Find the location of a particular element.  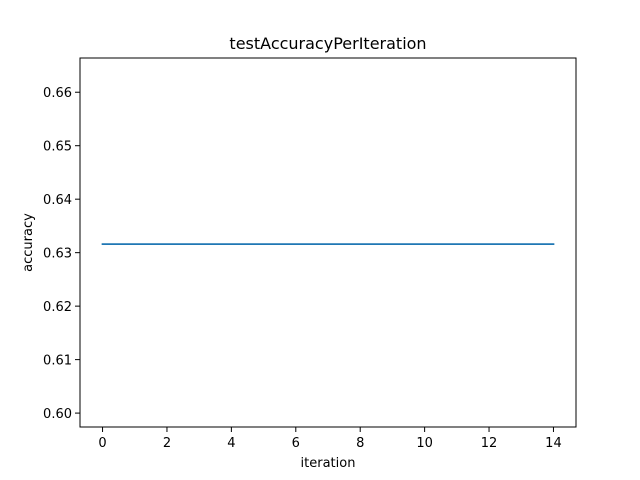

y-tick-label: 0.61 is located at coordinates (57, 361).